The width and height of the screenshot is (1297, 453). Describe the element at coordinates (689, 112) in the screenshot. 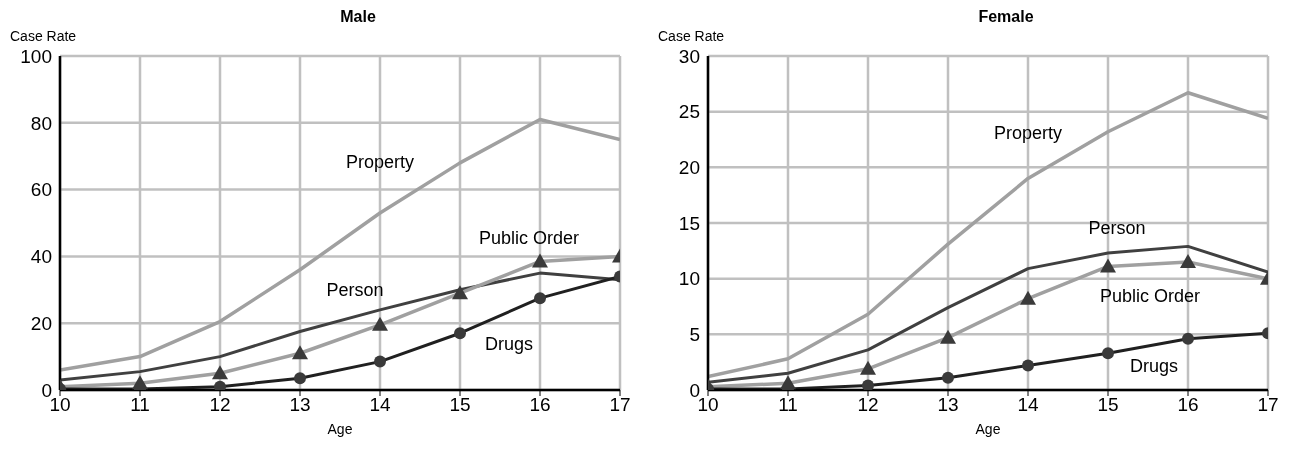

I see `y-tick-label: 25` at that location.